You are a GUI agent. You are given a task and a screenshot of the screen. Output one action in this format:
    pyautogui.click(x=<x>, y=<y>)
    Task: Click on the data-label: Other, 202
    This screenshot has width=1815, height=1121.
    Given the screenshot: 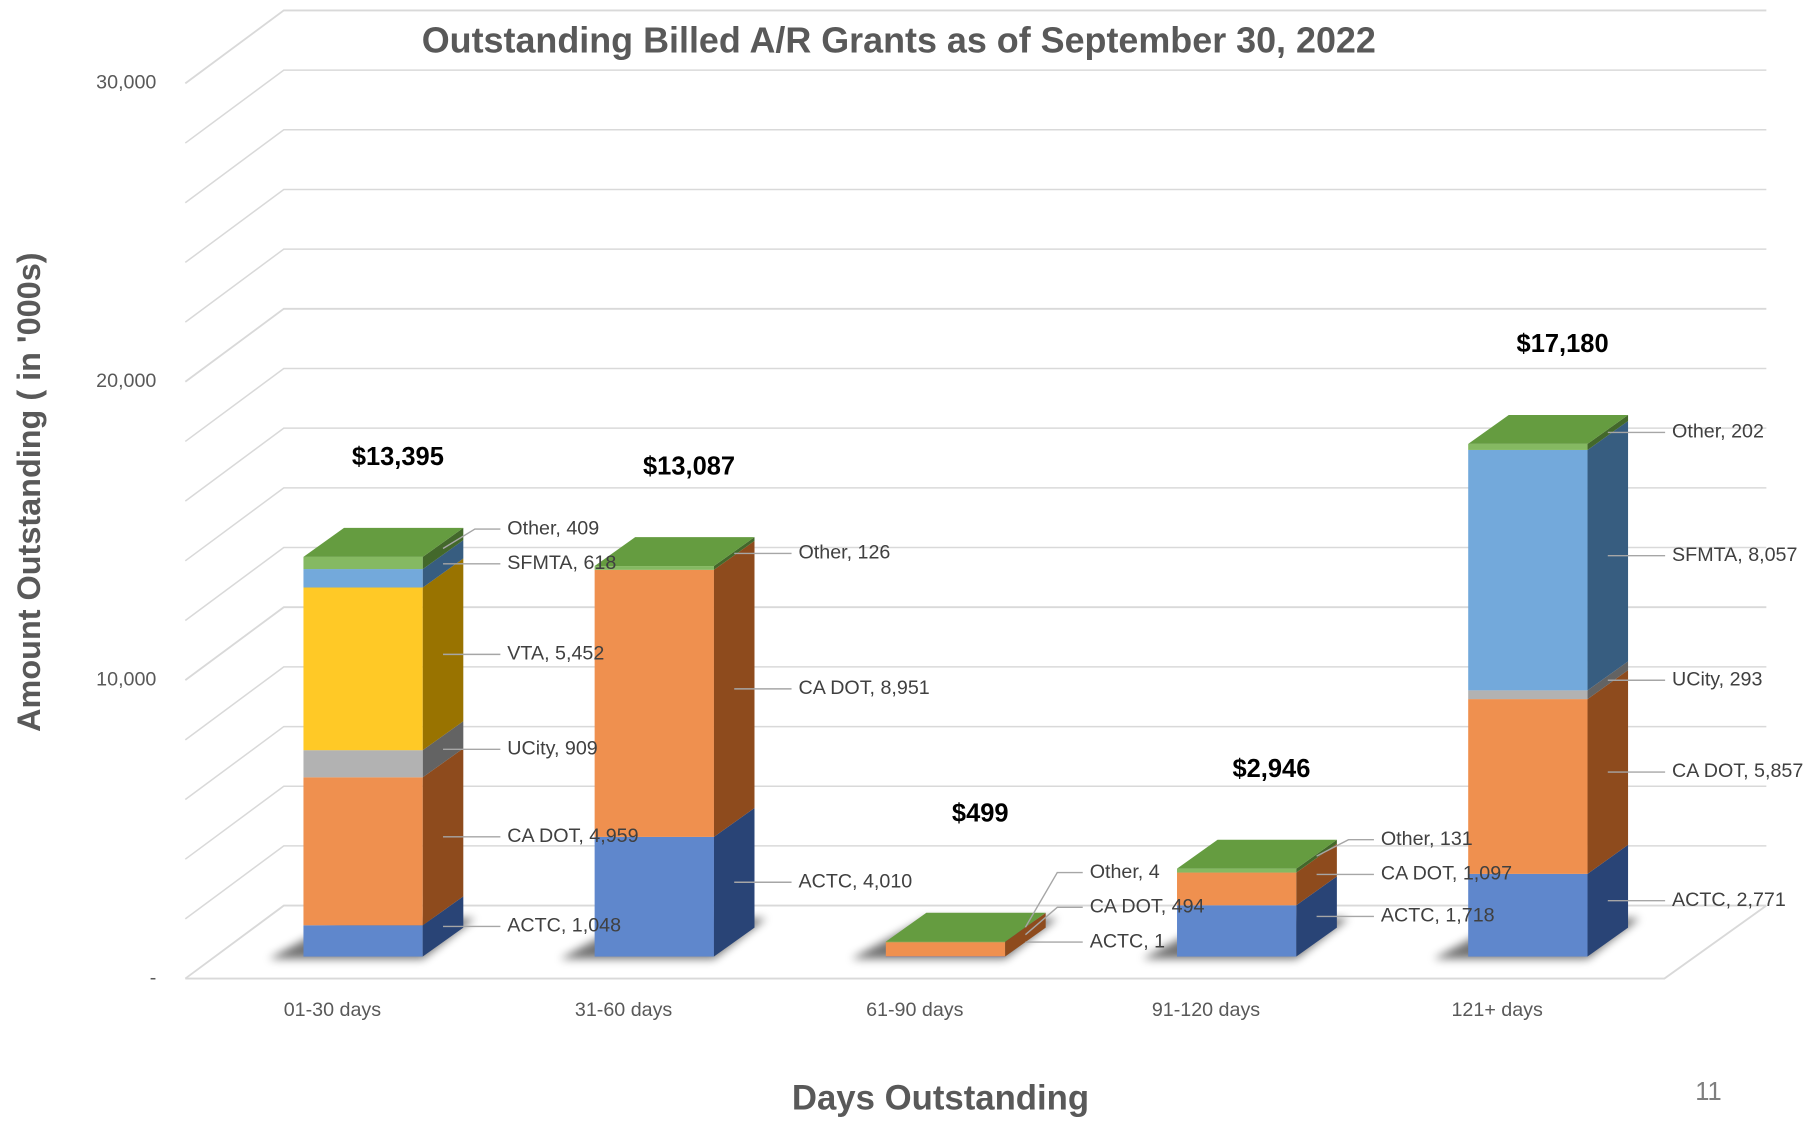 What is the action you would take?
    pyautogui.click(x=1718, y=432)
    